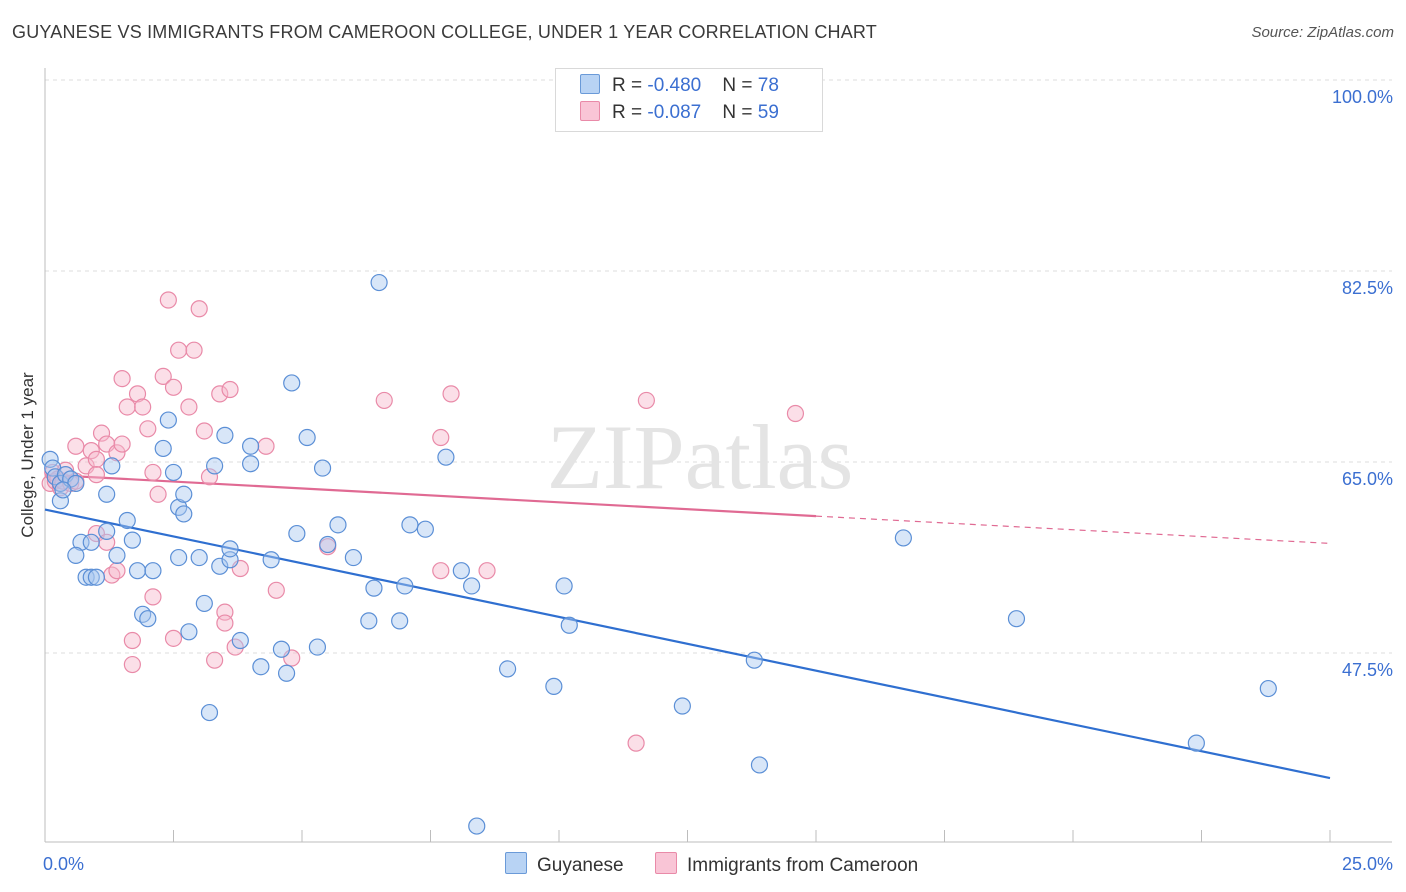 The image size is (1406, 892). I want to click on legend-row-cameroon: R = -0.087 N = 59, so click(679, 114).